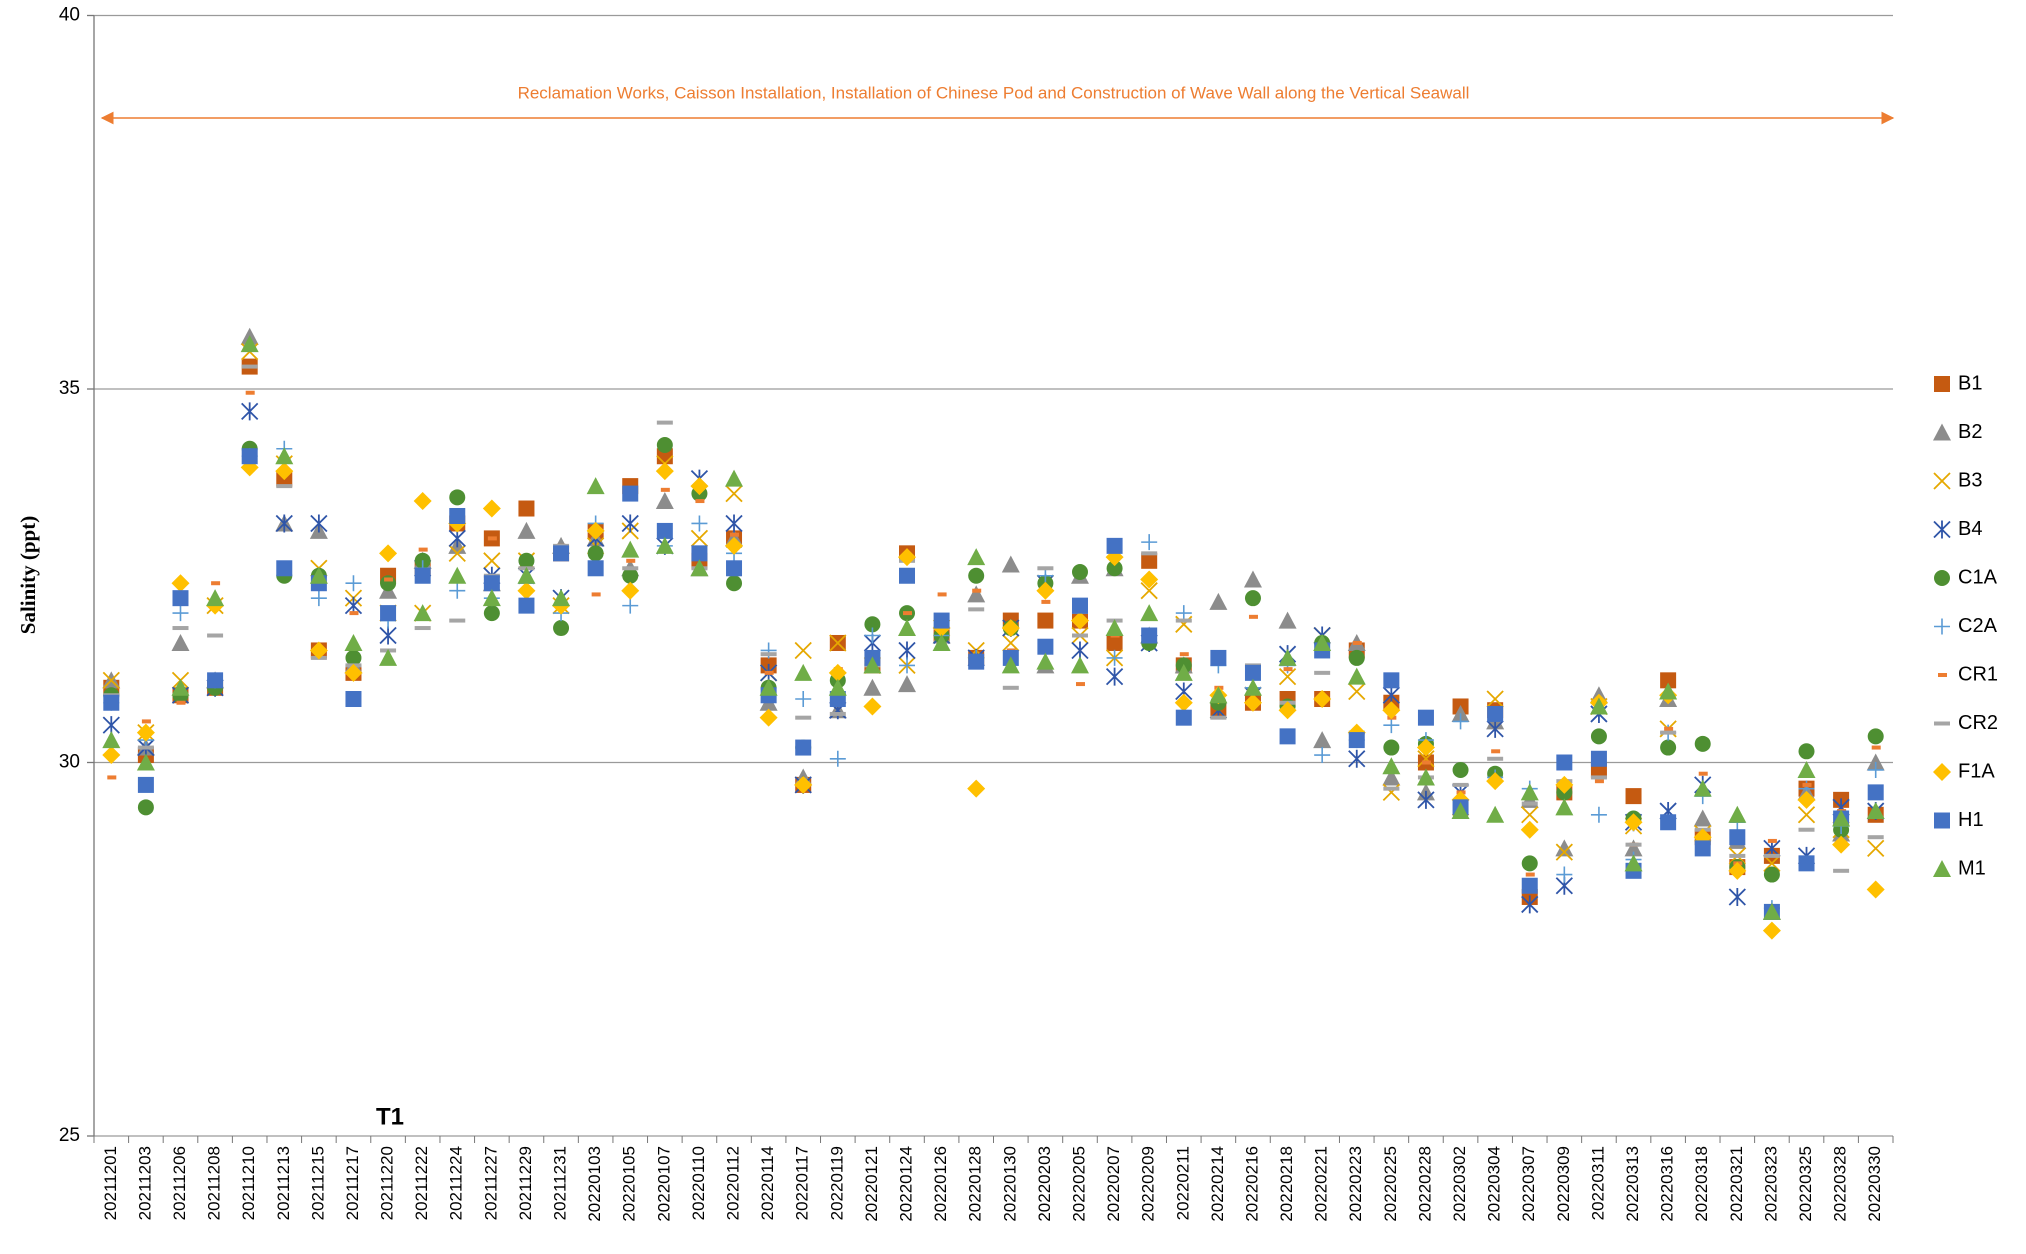  Describe the element at coordinates (1148, 1184) in the screenshot. I see `x-tick-label: 20220209` at that location.